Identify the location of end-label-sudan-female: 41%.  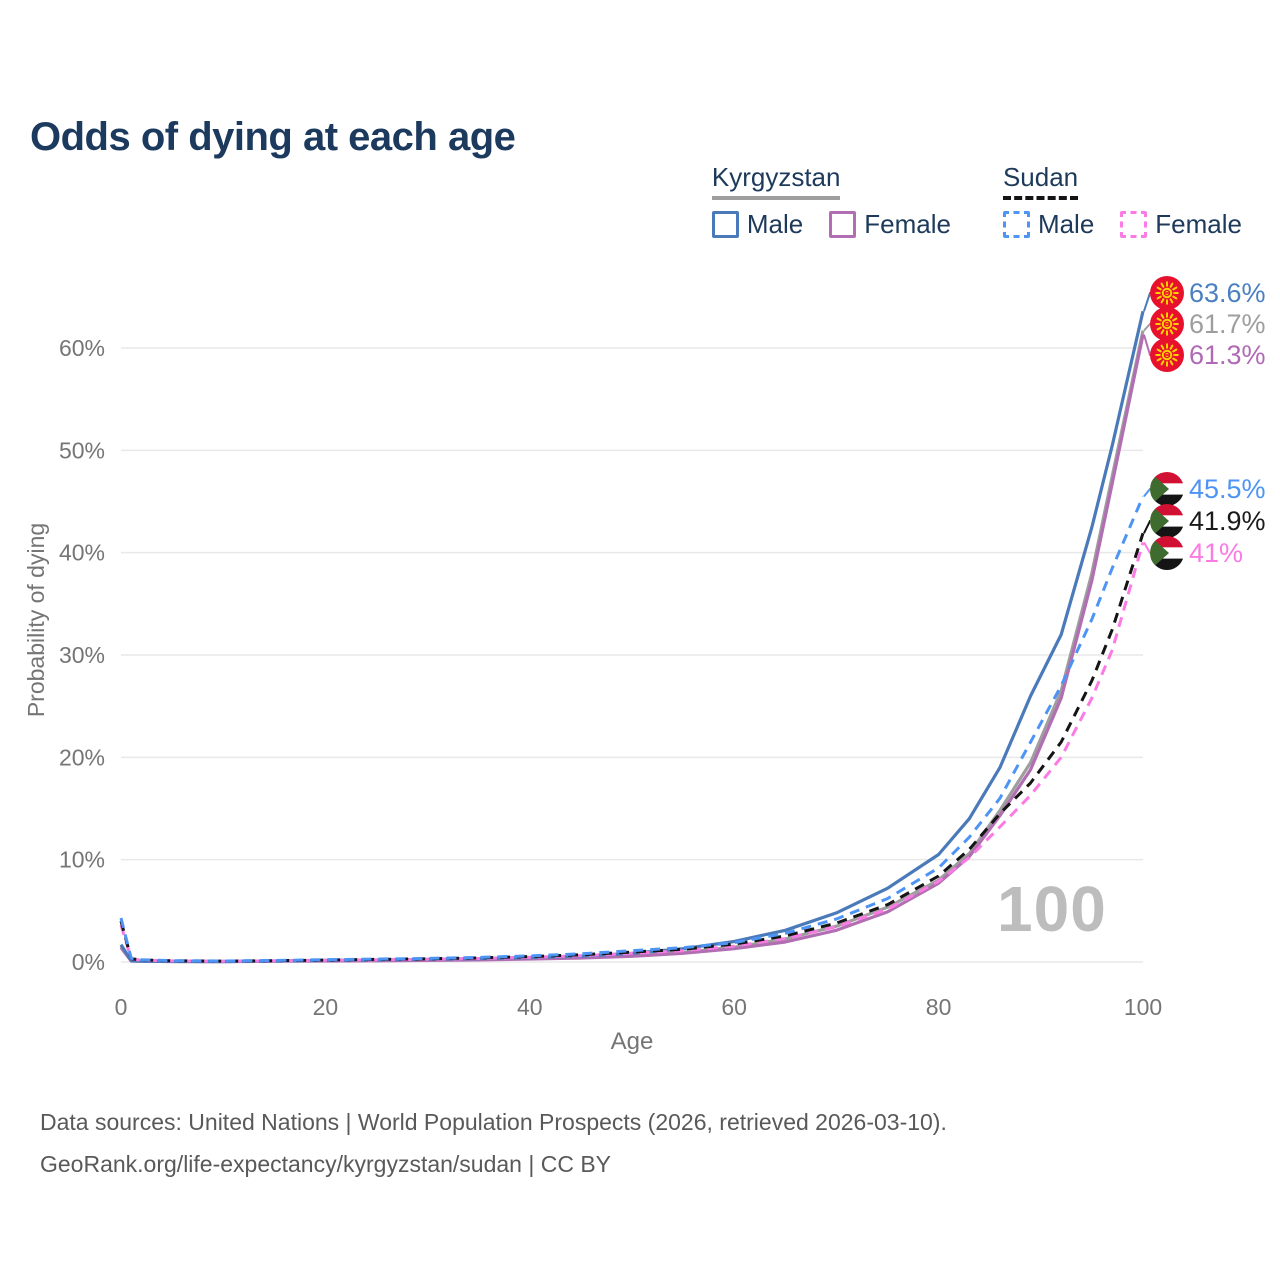
(1216, 553).